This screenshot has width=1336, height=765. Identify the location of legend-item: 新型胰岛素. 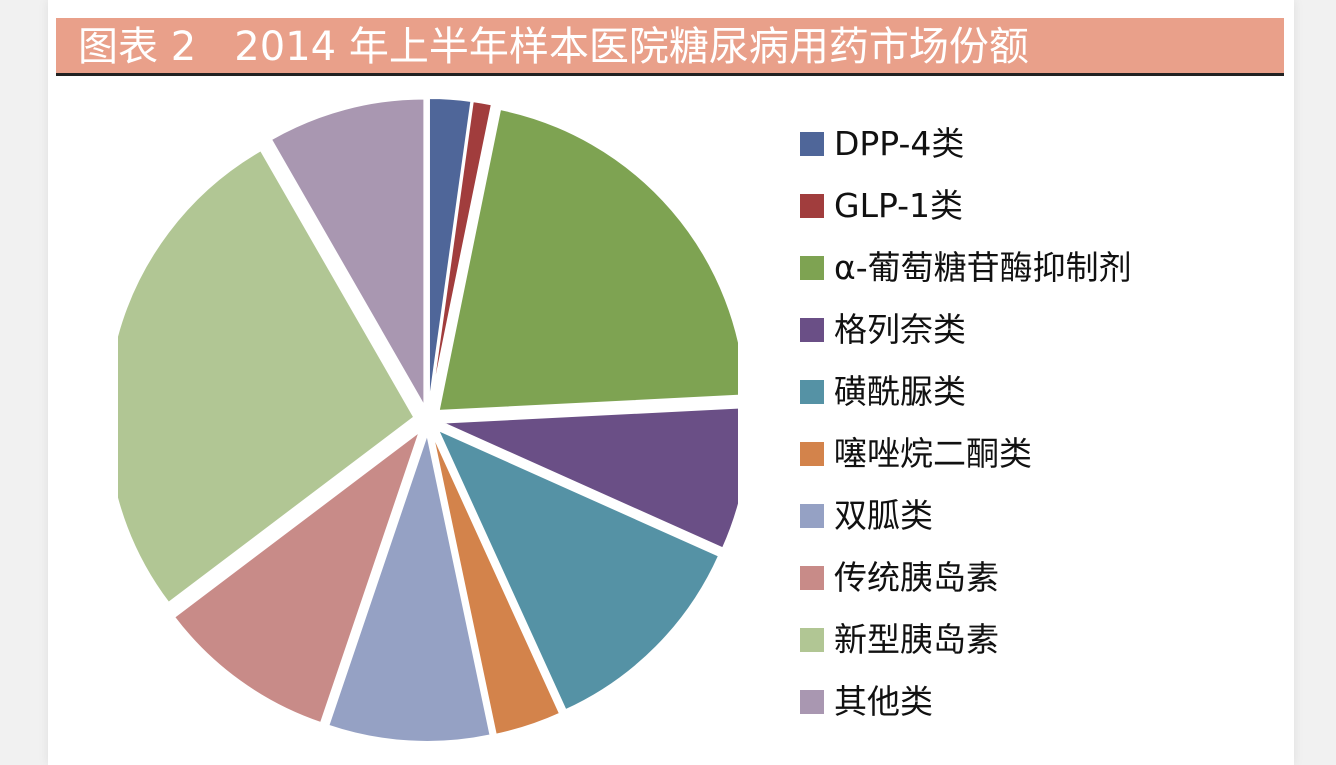
(966, 640).